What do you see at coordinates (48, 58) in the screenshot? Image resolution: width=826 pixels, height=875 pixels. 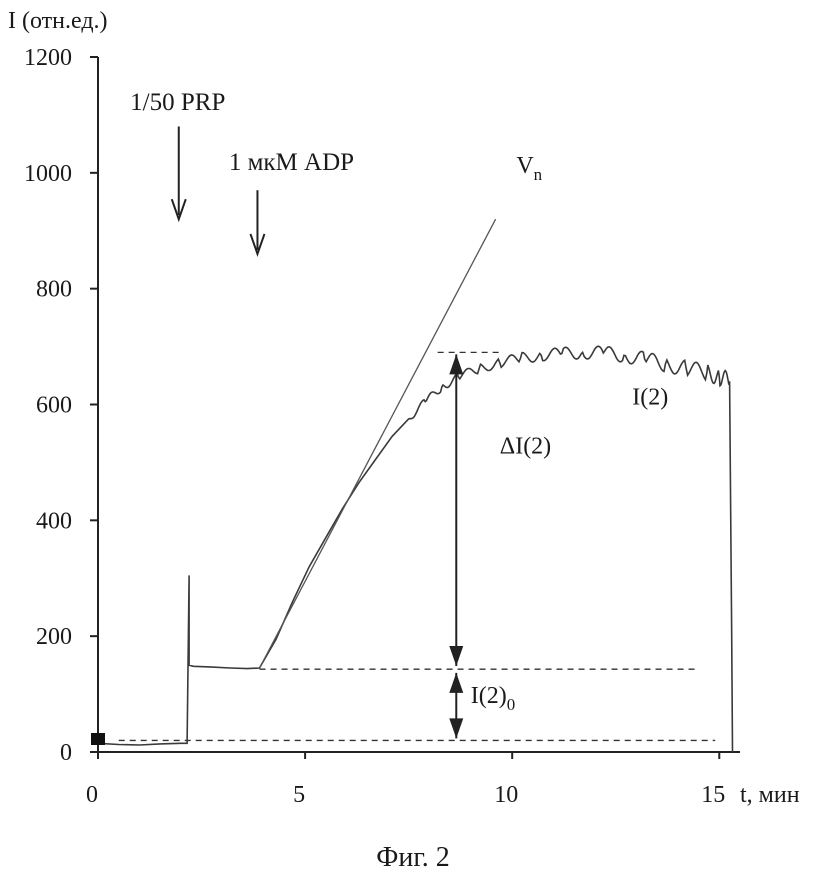 I see `y-tick-label: 1200` at bounding box center [48, 58].